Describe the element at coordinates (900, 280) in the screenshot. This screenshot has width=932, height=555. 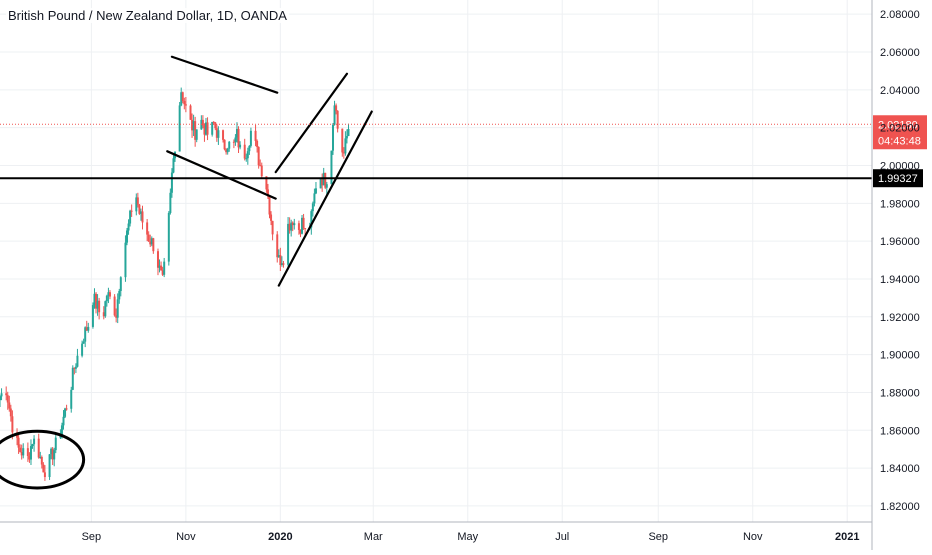
I see `y-tick-label: 1.94000` at that location.